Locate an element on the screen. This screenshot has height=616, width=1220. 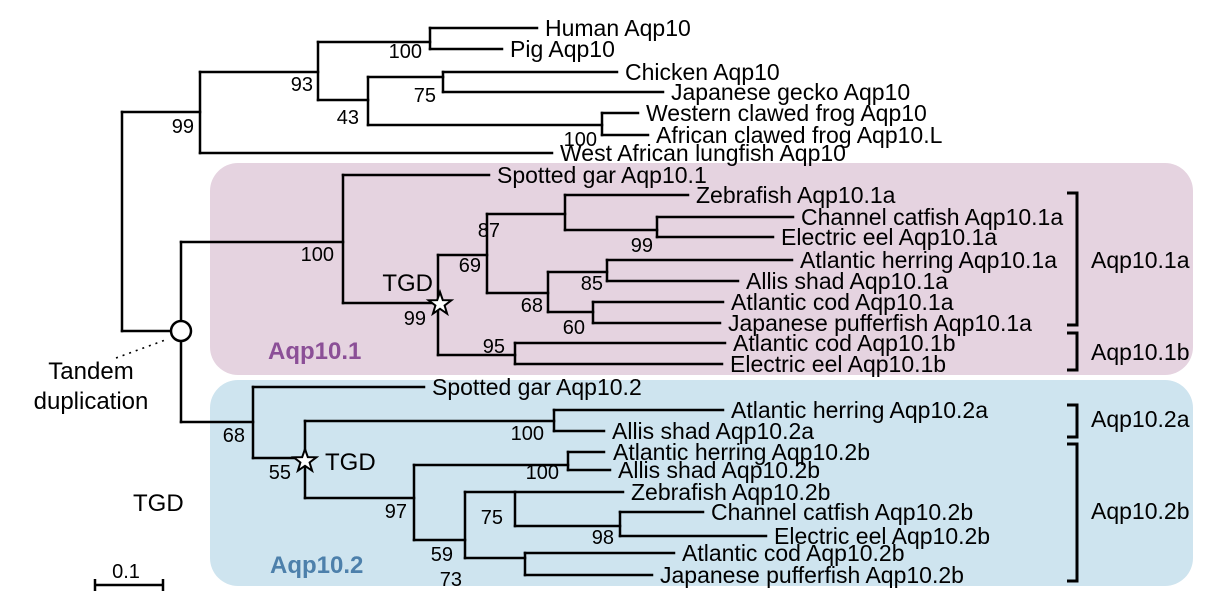
tandem-duplication-node-icon is located at coordinates (181, 331).